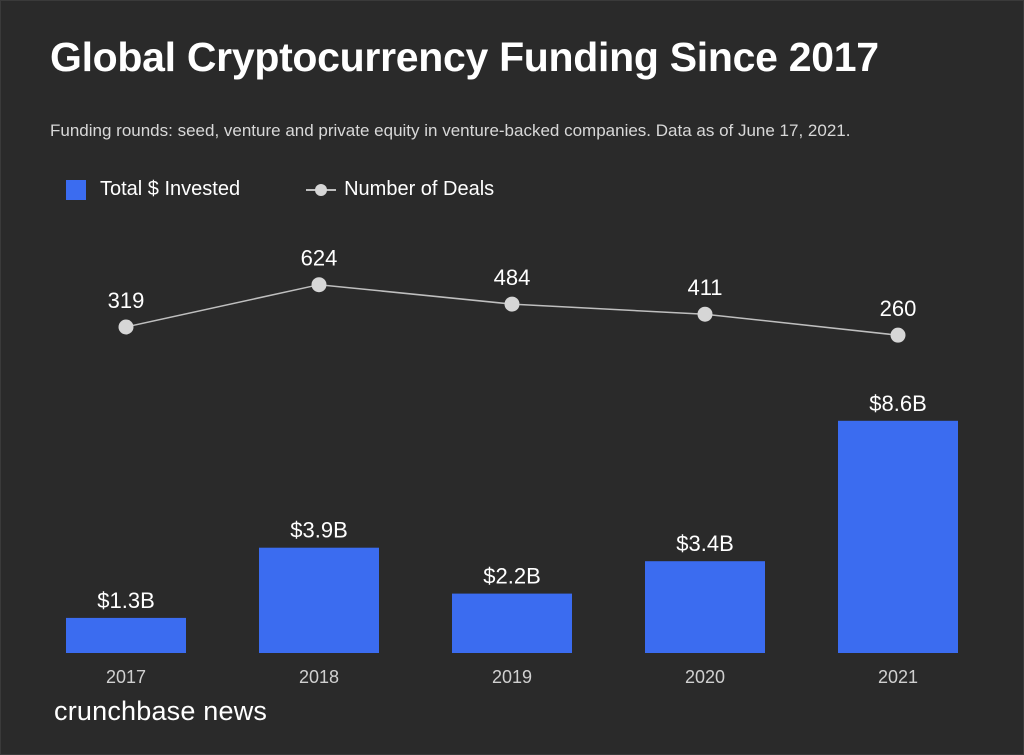 The image size is (1024, 755). What do you see at coordinates (319, 530) in the screenshot?
I see `bar-value-label: $3.9B` at bounding box center [319, 530].